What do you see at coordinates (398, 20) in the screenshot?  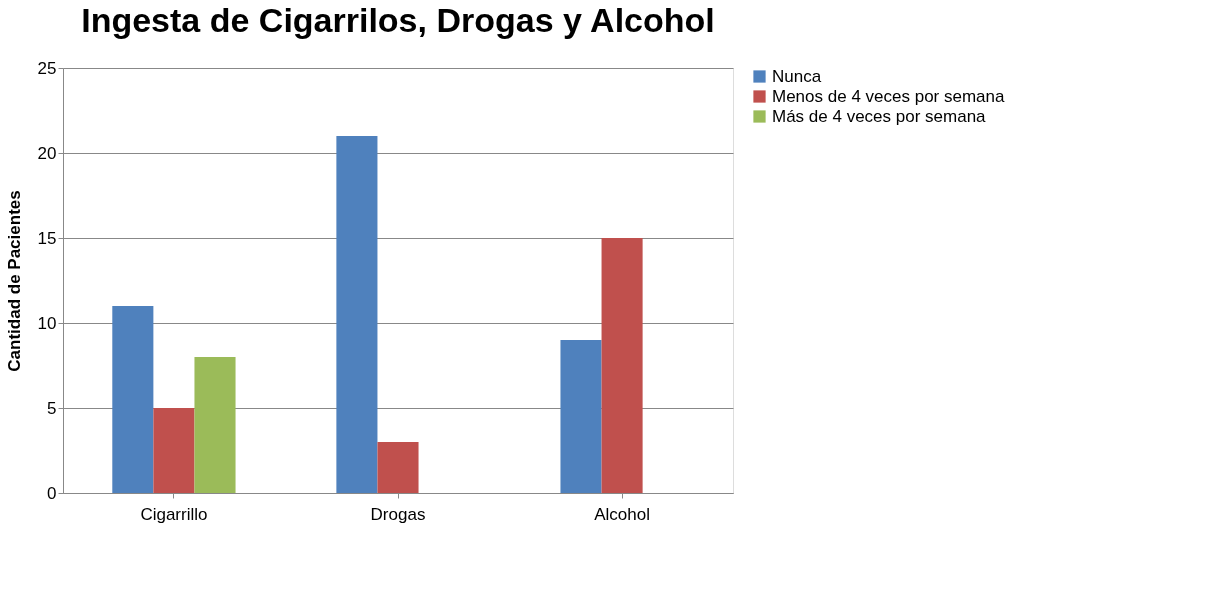 I see `chart-title: Ingesta de Cigarrilos, Drogas y Alcohol` at bounding box center [398, 20].